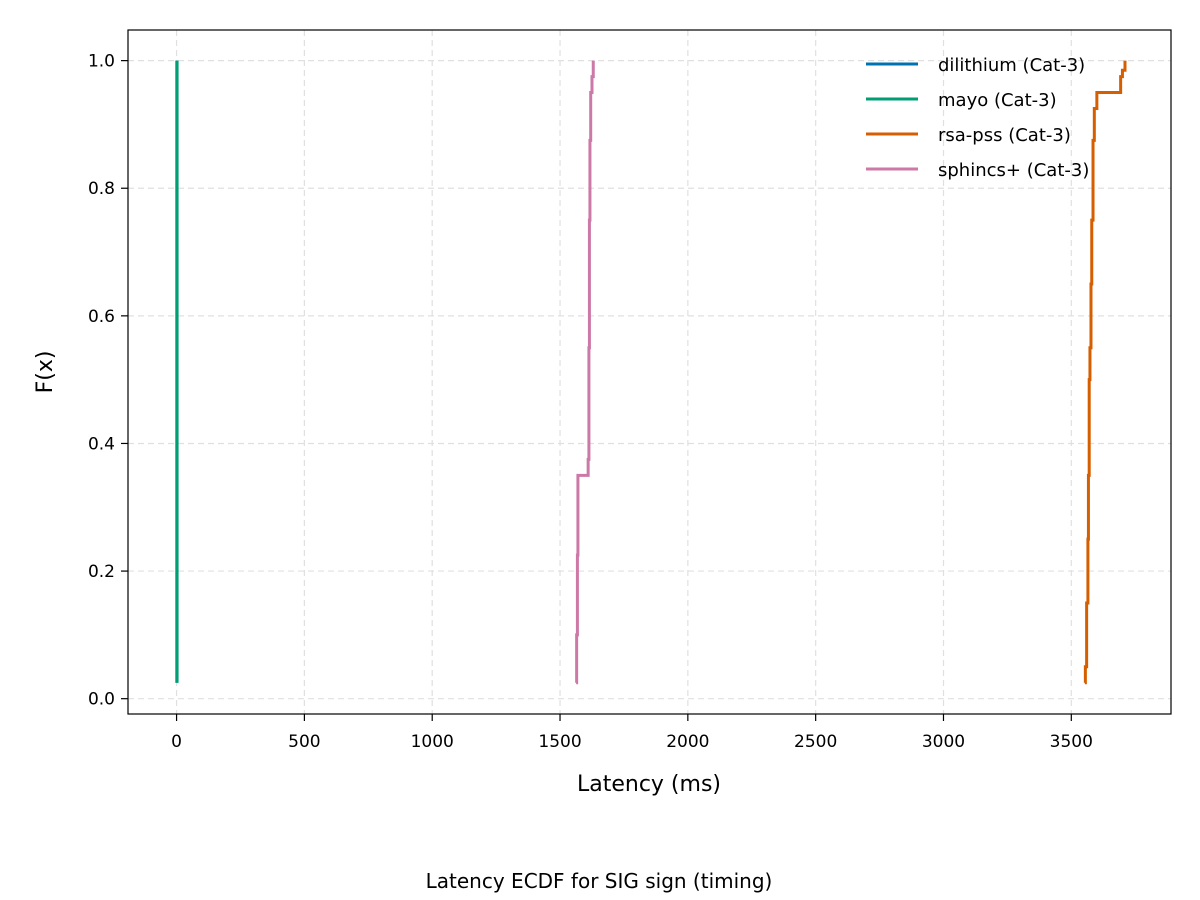  I want to click on chart-caption: Latency ECDF for SIG sign (timing), so click(599, 881).